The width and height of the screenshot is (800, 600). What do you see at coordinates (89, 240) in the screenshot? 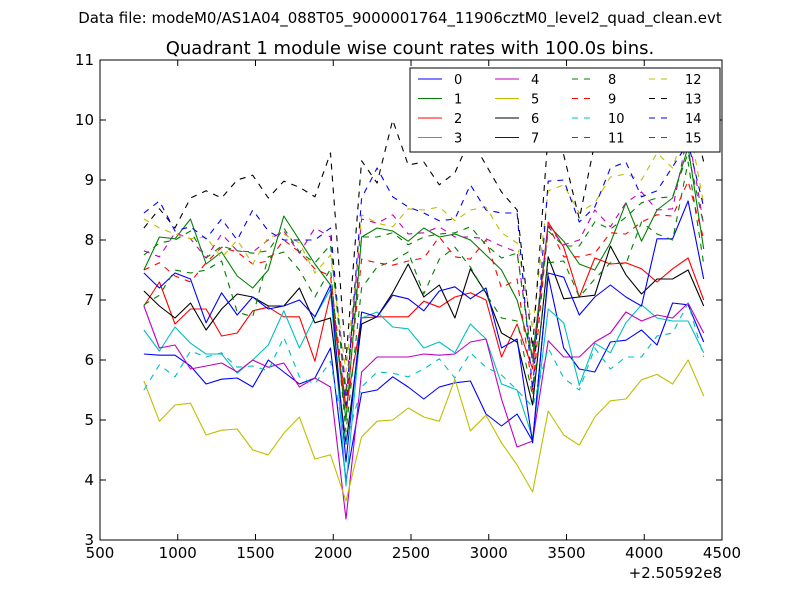
I see `y-tick-label: 8` at bounding box center [89, 240].